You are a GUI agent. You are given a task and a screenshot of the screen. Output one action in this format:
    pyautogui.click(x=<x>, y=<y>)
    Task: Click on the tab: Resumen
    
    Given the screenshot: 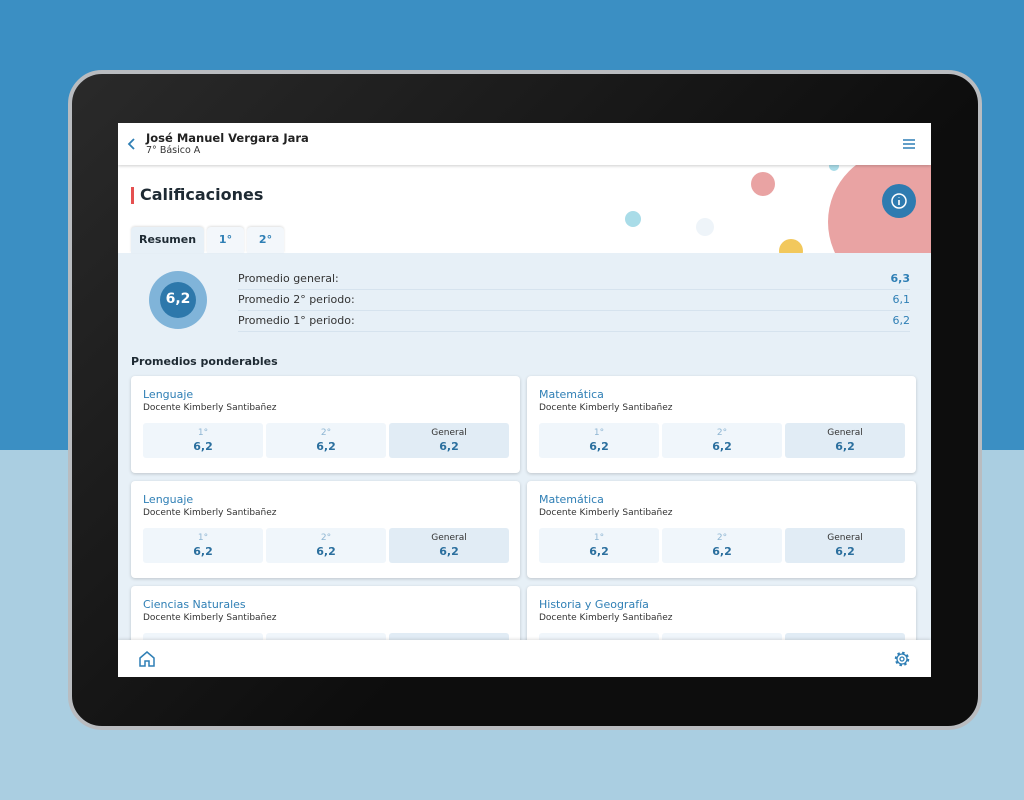 What is the action you would take?
    pyautogui.click(x=167, y=240)
    